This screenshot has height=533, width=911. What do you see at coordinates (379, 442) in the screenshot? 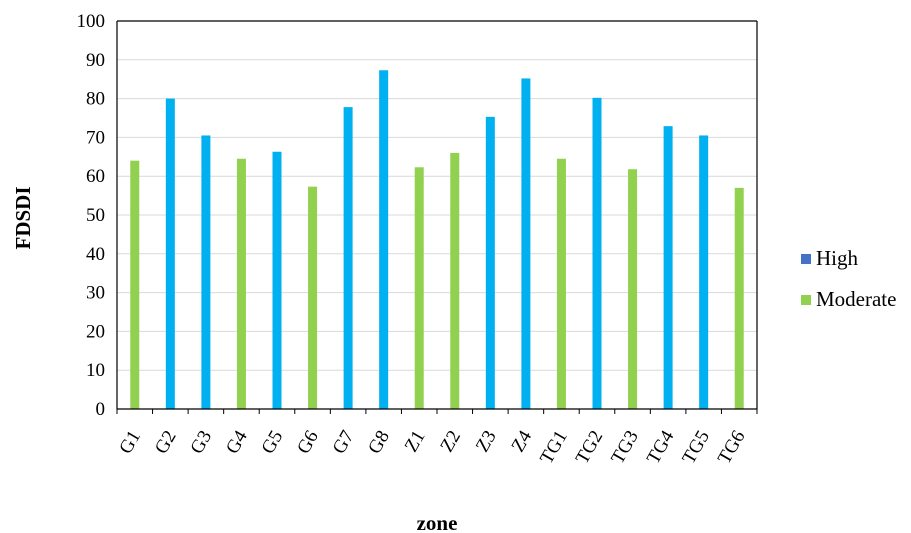
I see `x-tick-label: G8` at bounding box center [379, 442].